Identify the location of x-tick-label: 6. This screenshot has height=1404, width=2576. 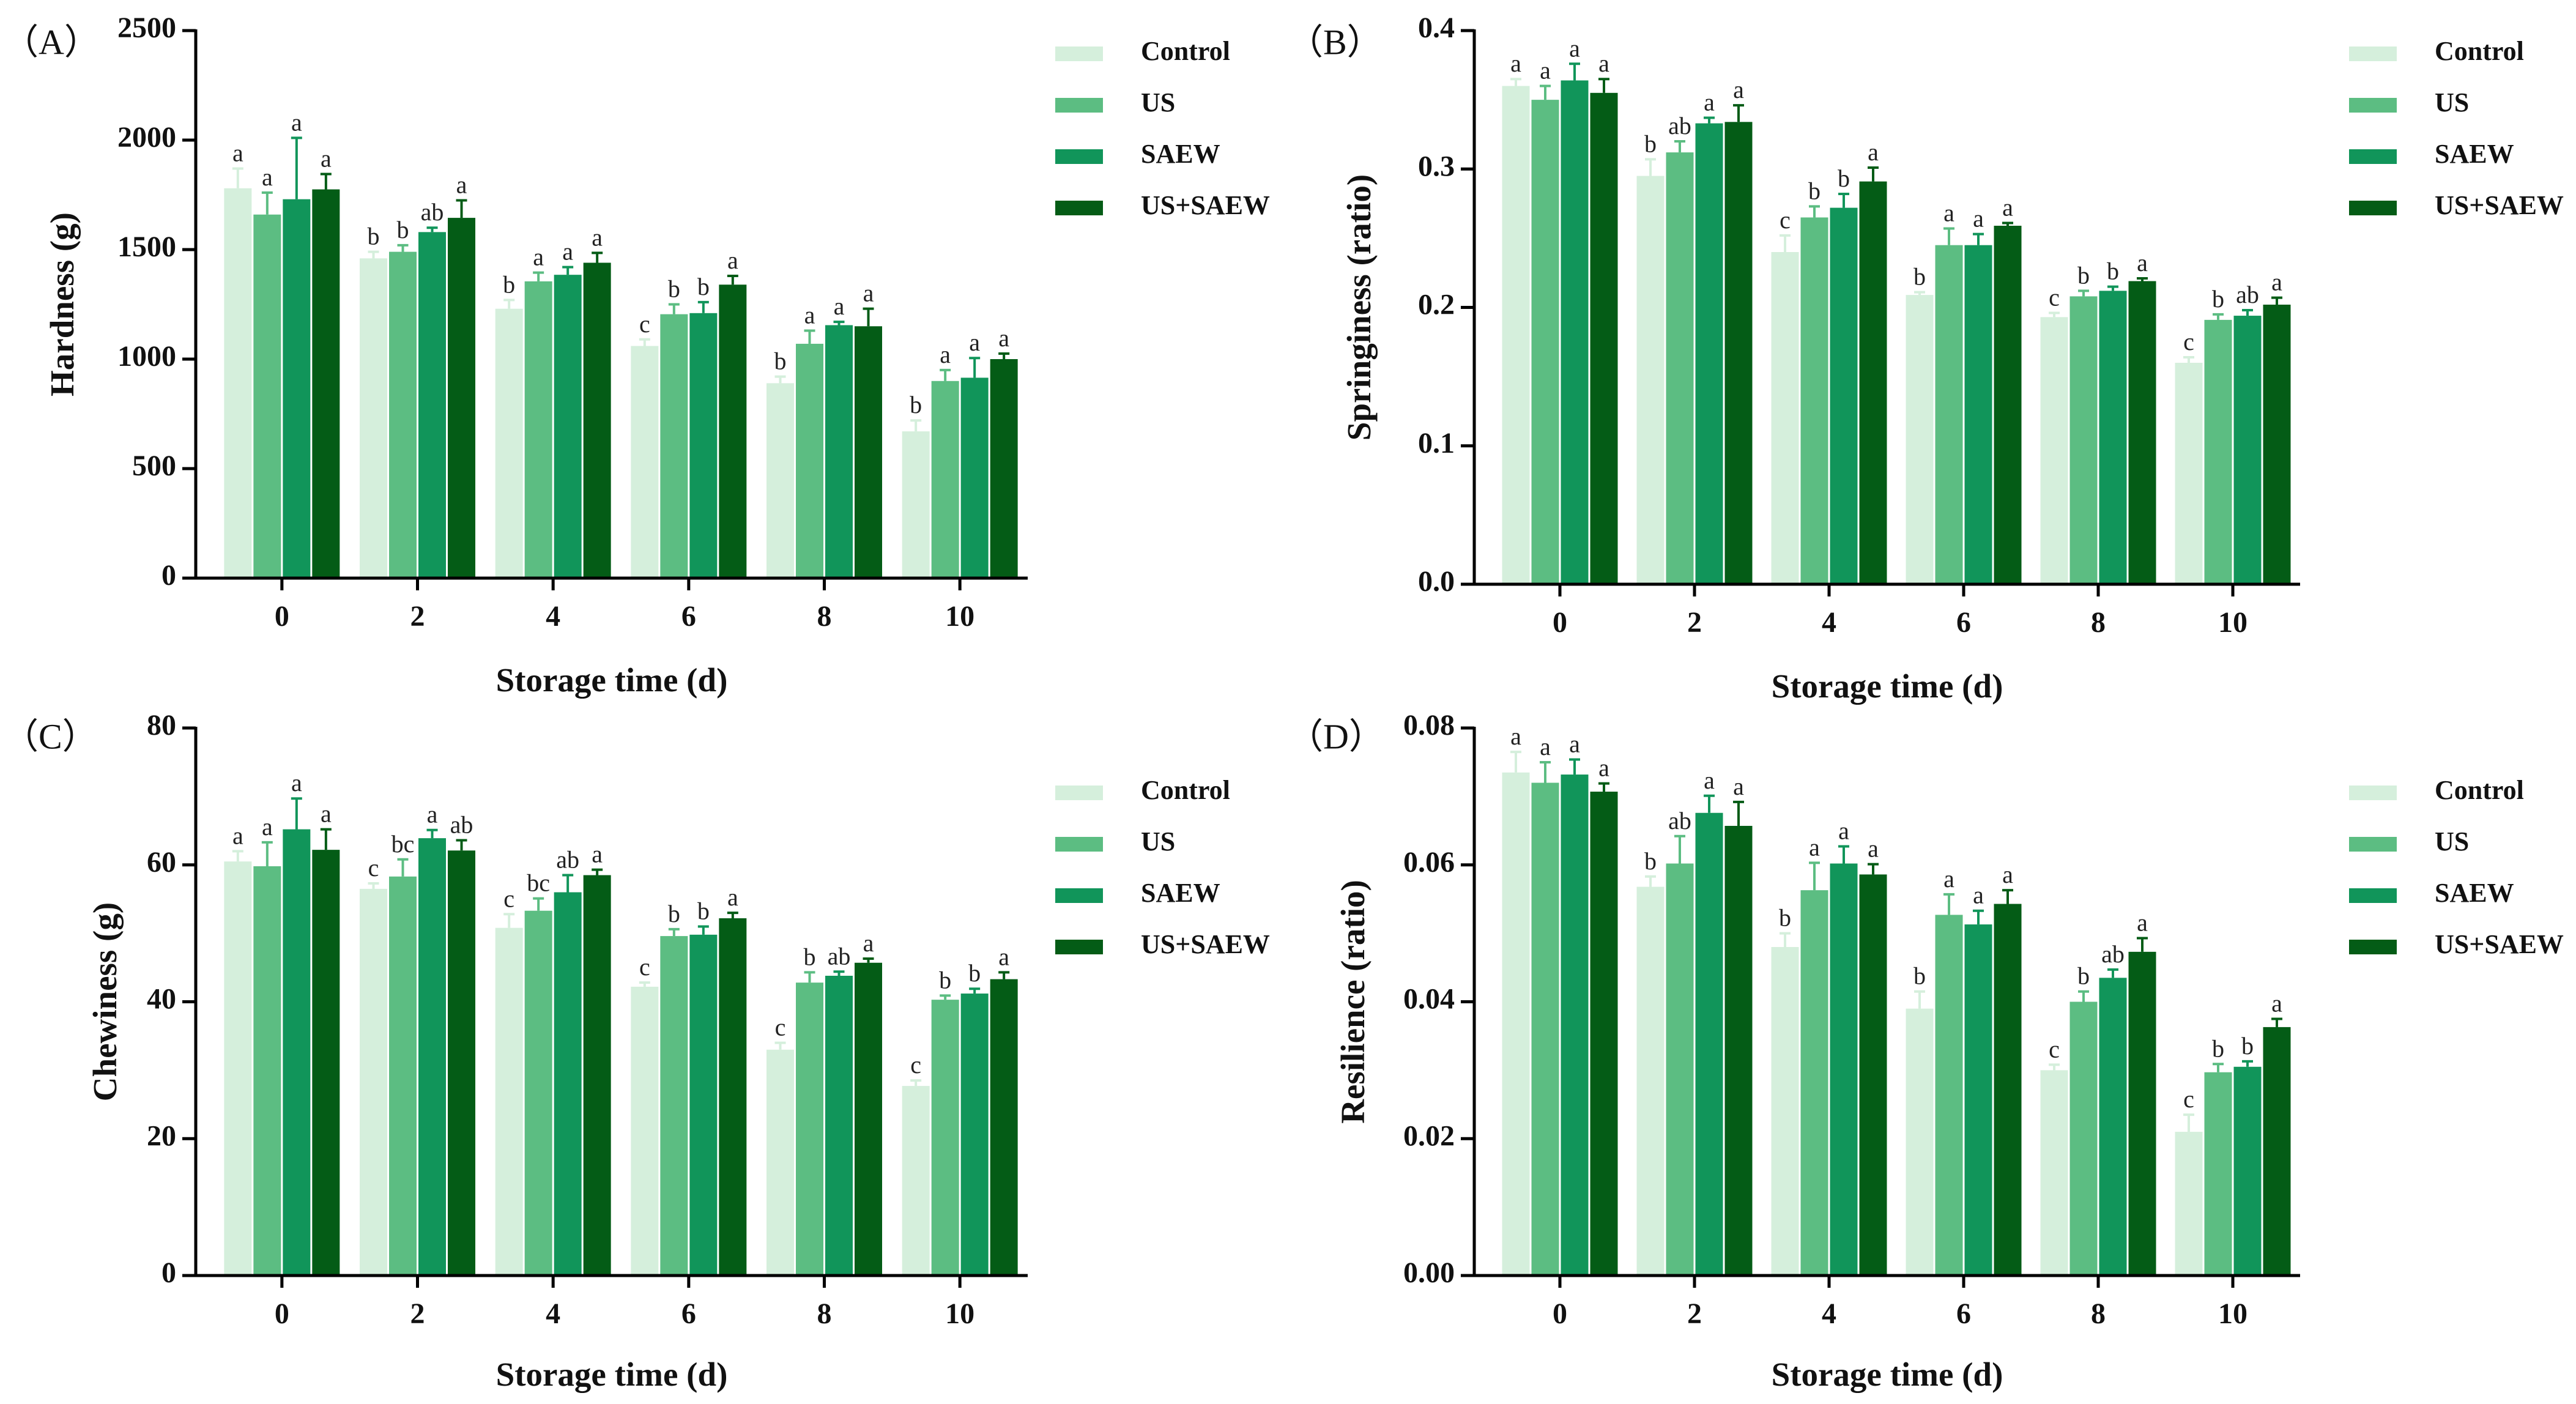
(688, 1314).